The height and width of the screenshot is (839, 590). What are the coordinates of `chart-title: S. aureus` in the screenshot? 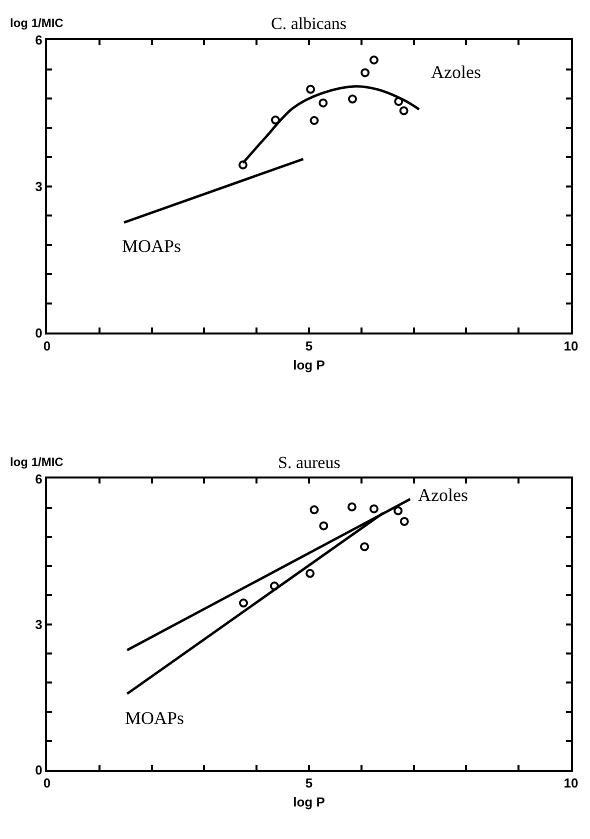 It's located at (309, 462).